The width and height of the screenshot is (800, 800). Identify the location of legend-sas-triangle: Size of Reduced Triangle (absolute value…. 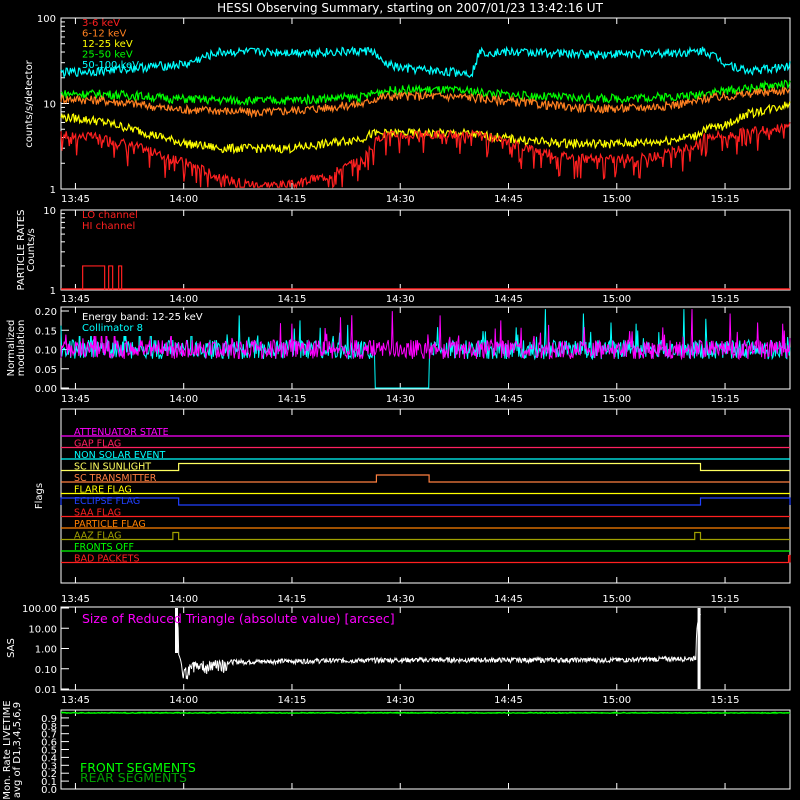
(238, 618).